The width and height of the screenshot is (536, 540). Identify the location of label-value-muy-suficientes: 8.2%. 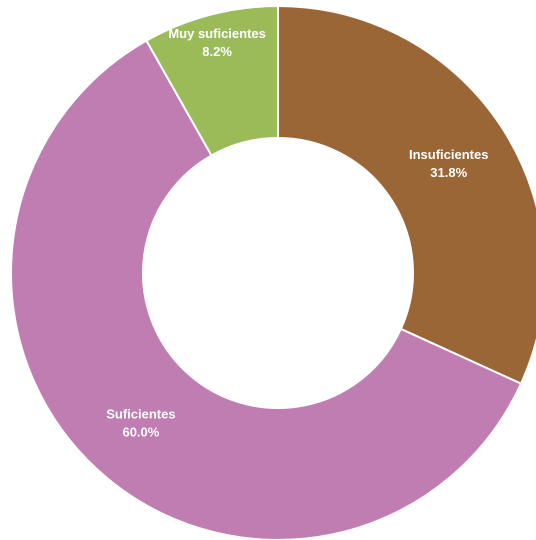
(217, 51).